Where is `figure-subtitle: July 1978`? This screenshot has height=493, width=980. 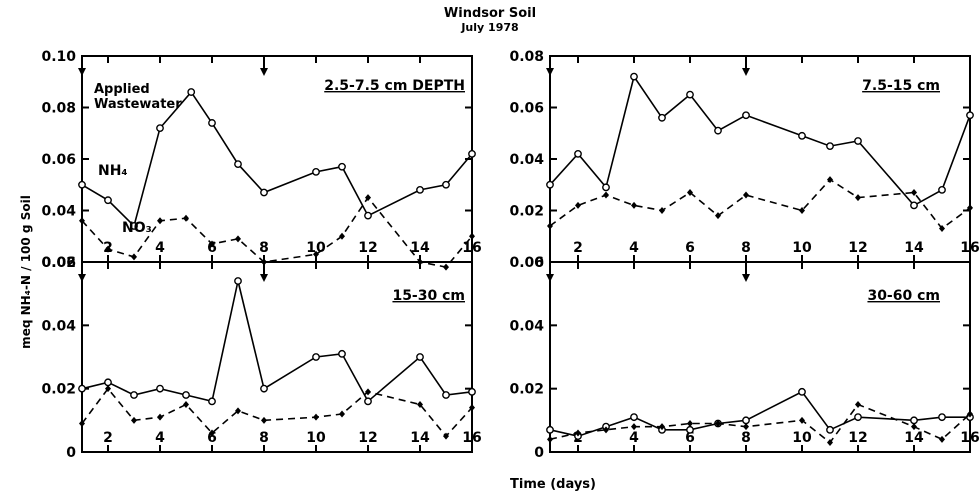
figure-subtitle: July 1978 is located at coordinates (490, 27).